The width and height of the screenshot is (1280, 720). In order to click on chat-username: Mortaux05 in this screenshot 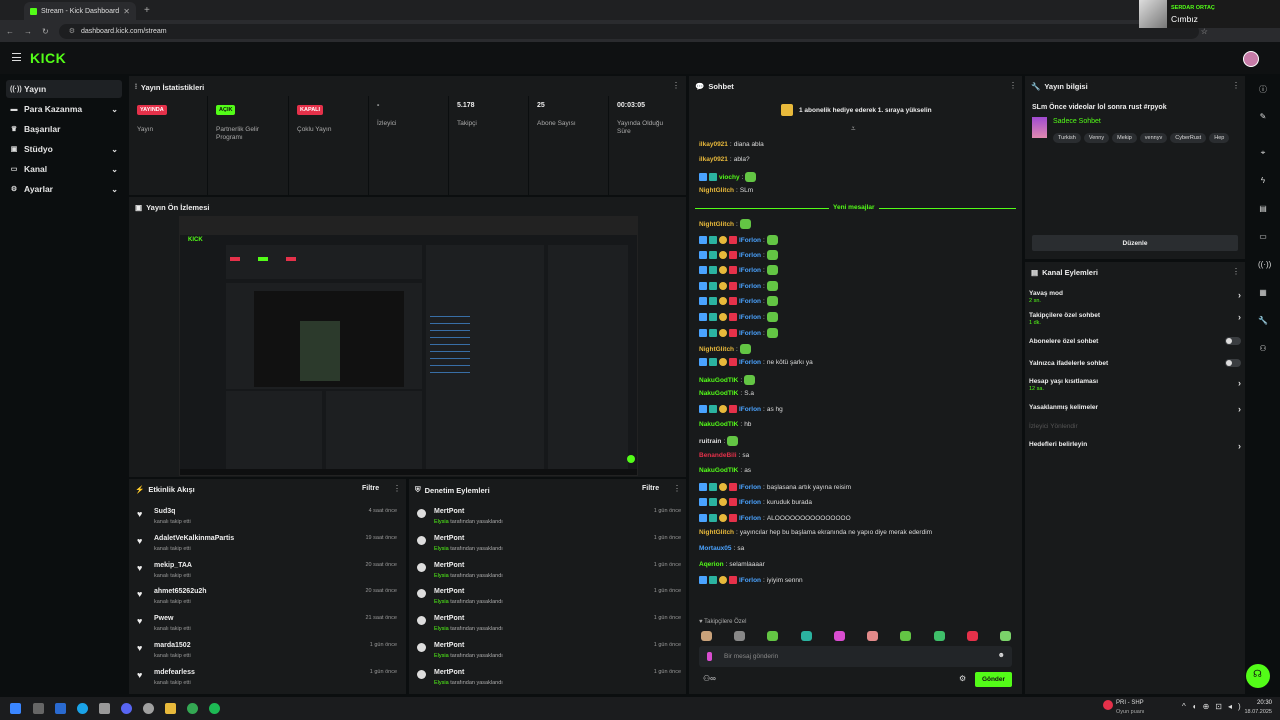, I will do `click(715, 548)`.